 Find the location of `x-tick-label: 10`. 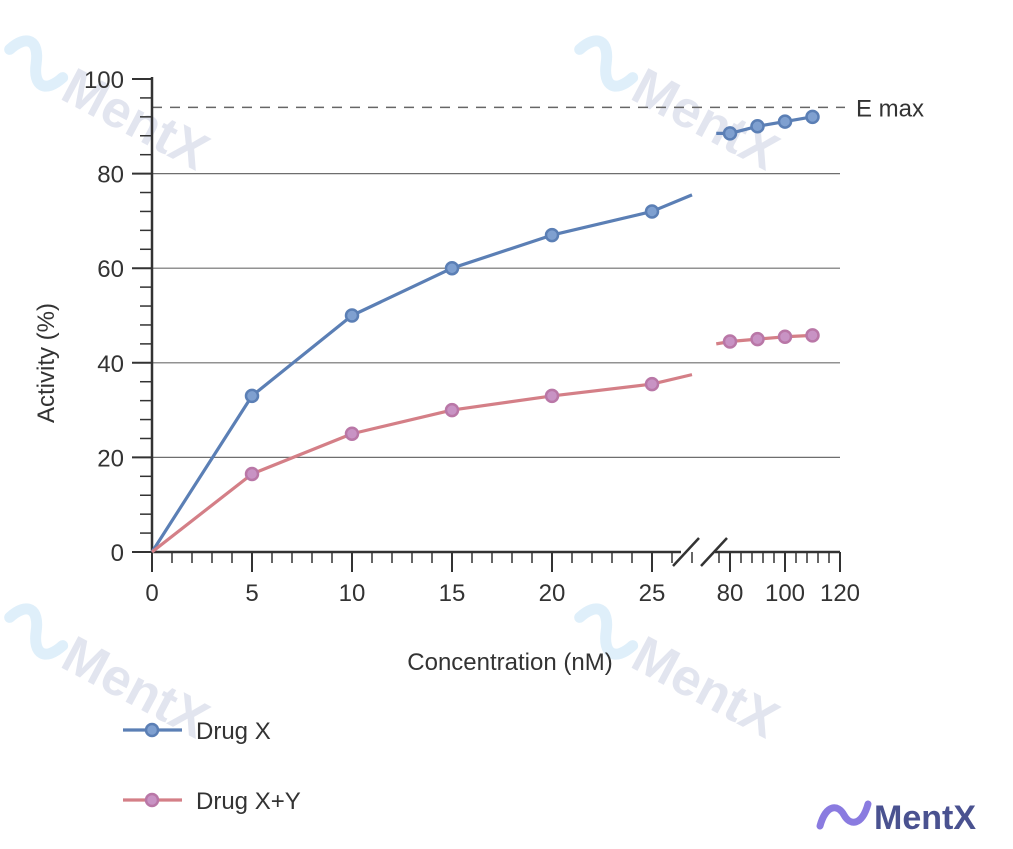

x-tick-label: 10 is located at coordinates (352, 593).